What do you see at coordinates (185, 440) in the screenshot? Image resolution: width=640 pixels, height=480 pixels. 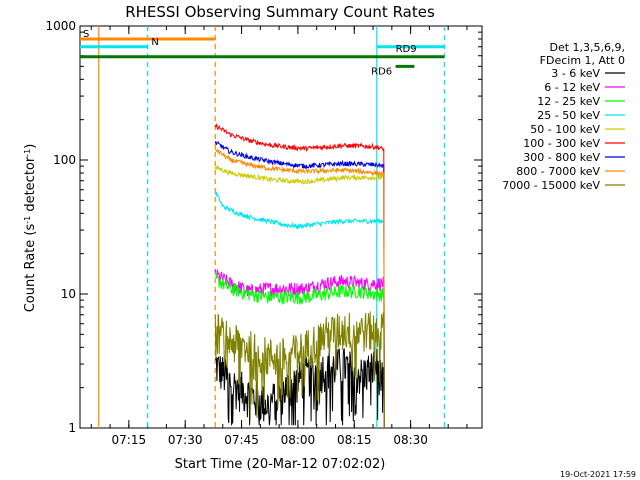 I see `x-tick-label: 07:30` at bounding box center [185, 440].